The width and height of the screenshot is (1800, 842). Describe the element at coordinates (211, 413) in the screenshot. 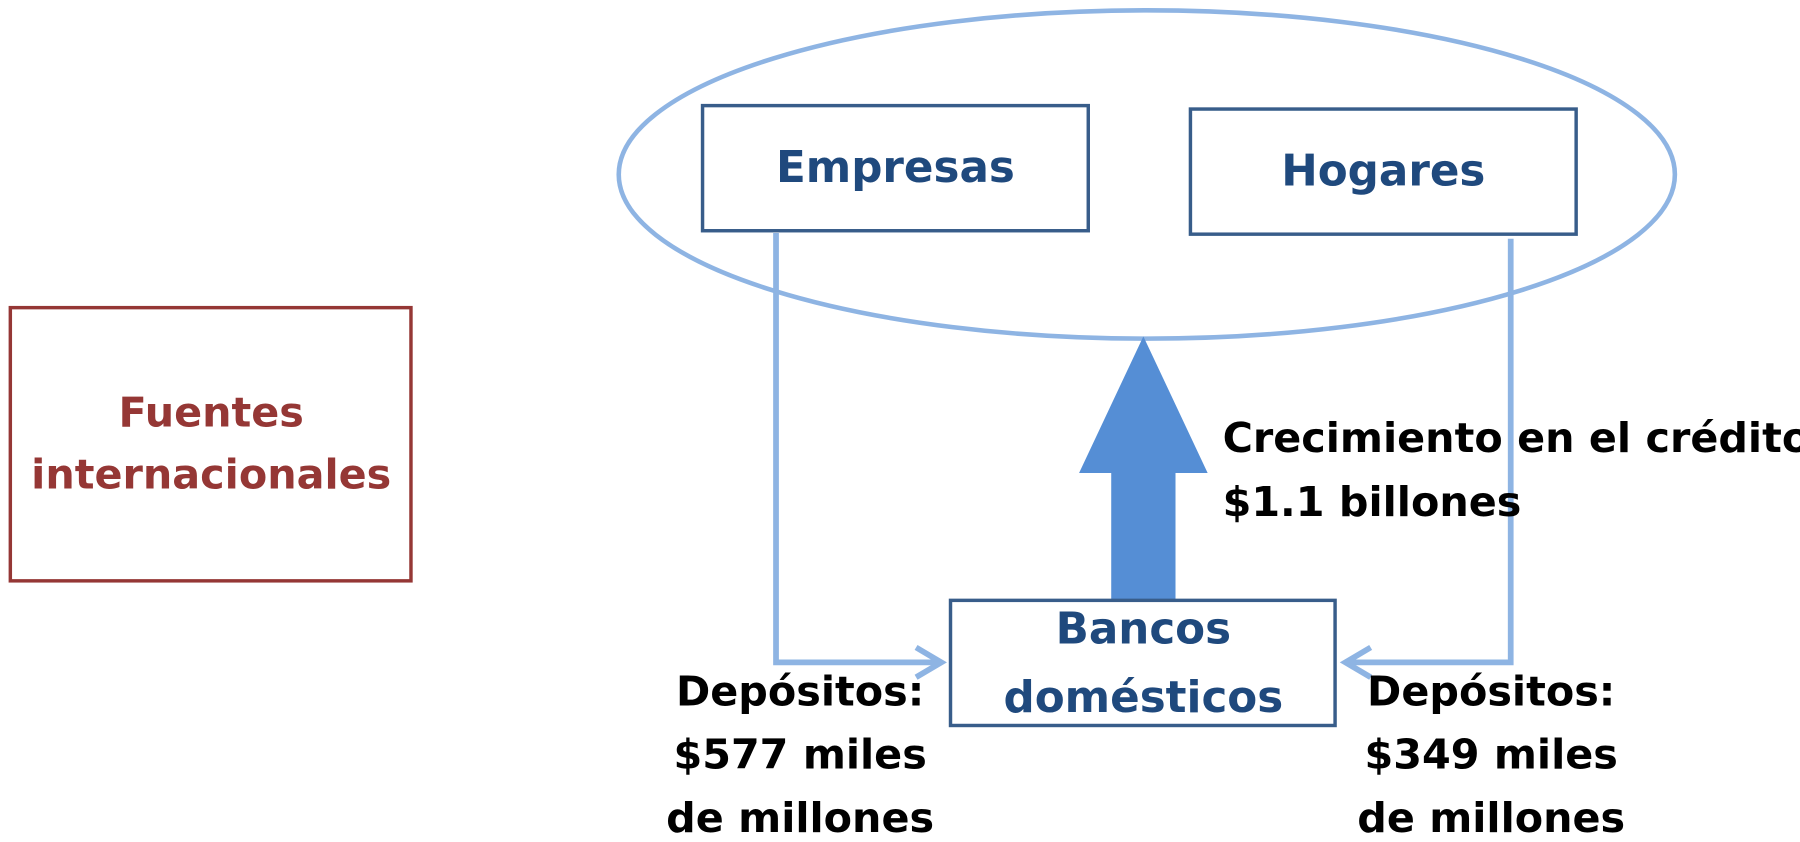

I see `sources-label: Fuentes` at that location.